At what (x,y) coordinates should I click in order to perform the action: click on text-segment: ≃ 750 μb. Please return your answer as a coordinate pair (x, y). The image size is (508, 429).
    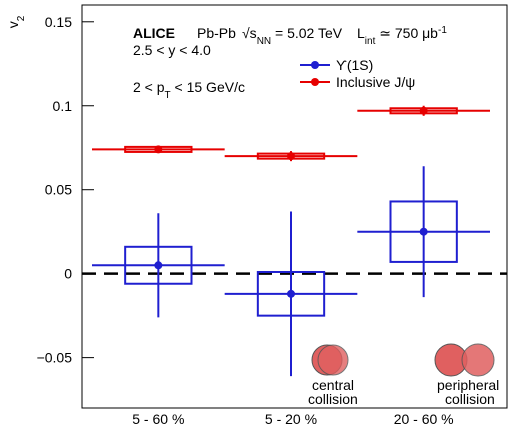
    Looking at the image, I should click on (406, 33).